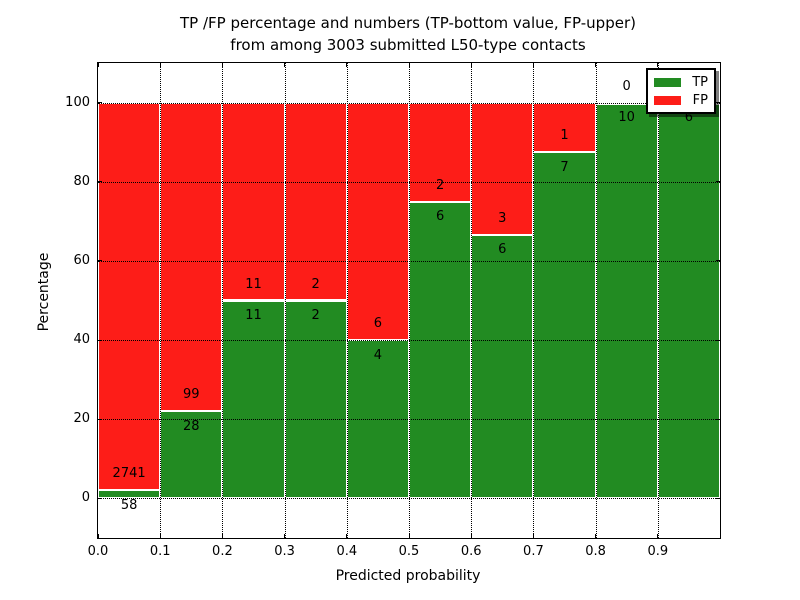 This screenshot has height=600, width=800. I want to click on y-tick-label: 100, so click(77, 102).